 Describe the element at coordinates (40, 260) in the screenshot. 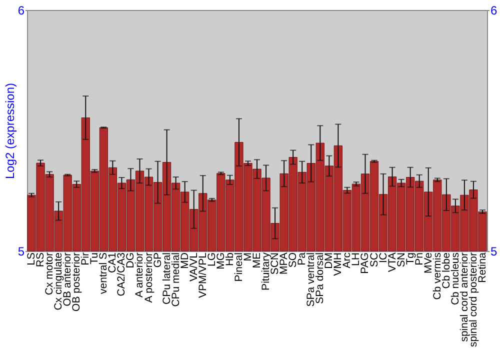

I see `x-tick-label: RS` at that location.